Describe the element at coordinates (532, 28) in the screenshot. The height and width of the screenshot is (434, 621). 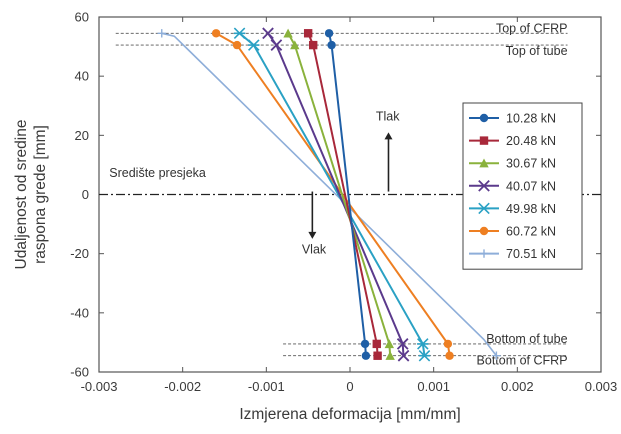
I see `reference-line-label: Top of CFRP` at that location.